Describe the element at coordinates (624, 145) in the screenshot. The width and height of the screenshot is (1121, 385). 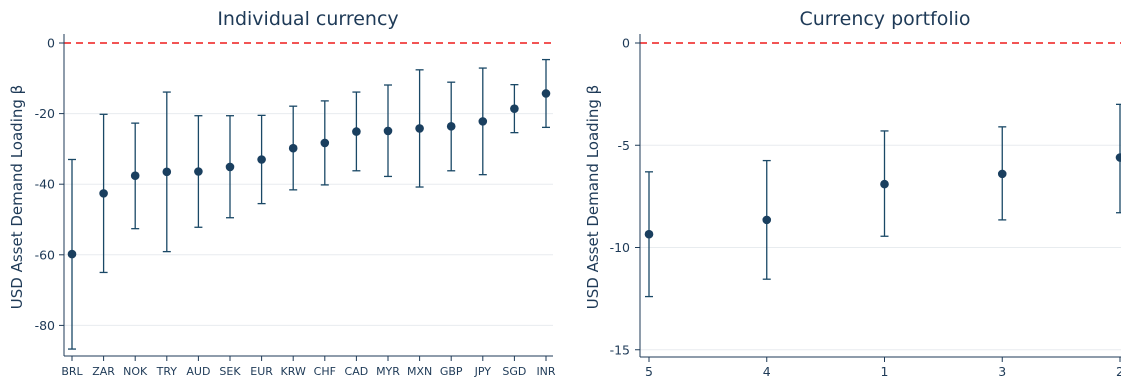
I see `y-tick-label: -5` at that location.